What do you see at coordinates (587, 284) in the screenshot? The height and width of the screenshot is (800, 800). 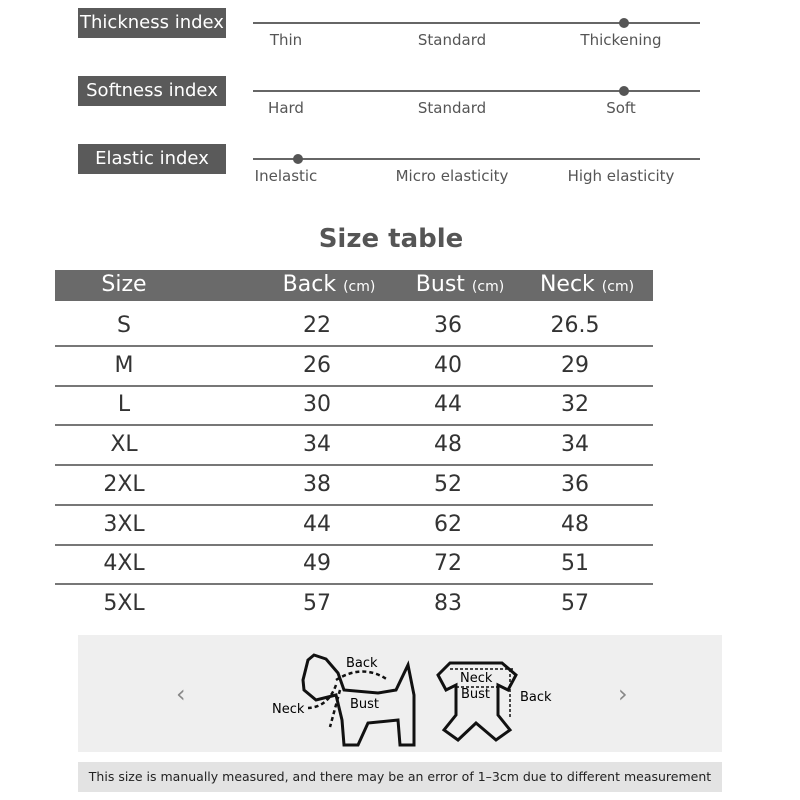 I see `column-header: Neck (cm)` at bounding box center [587, 284].